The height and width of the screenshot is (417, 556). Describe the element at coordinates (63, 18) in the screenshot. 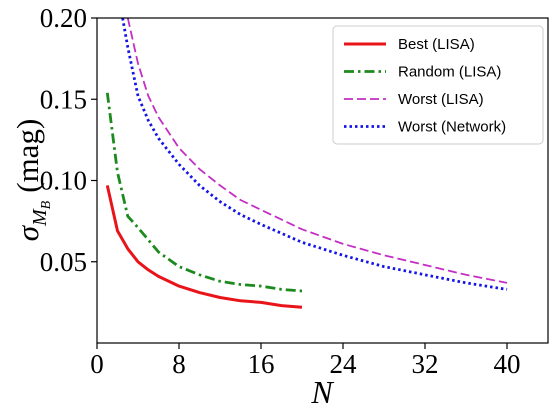

I see `y-tick-label-3: 0.20` at that location.